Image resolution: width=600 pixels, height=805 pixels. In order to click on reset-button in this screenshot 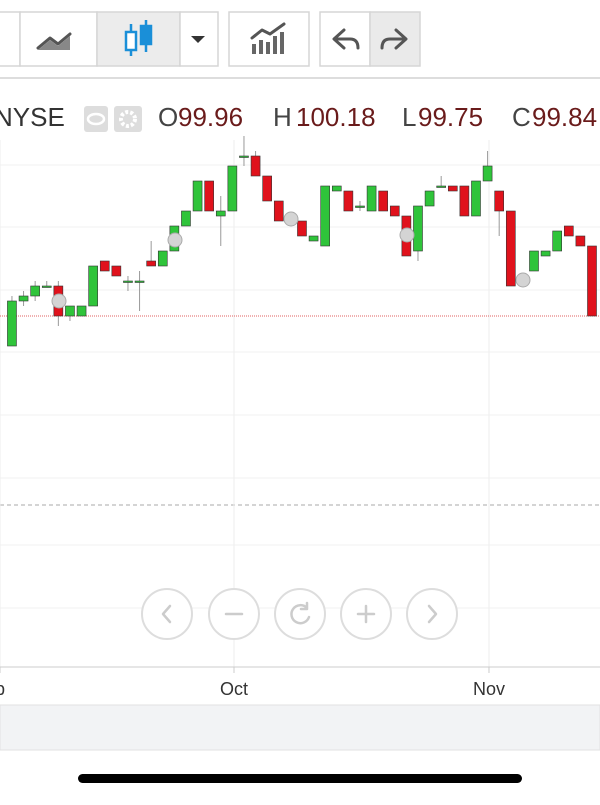, I will do `click(300, 614)`.